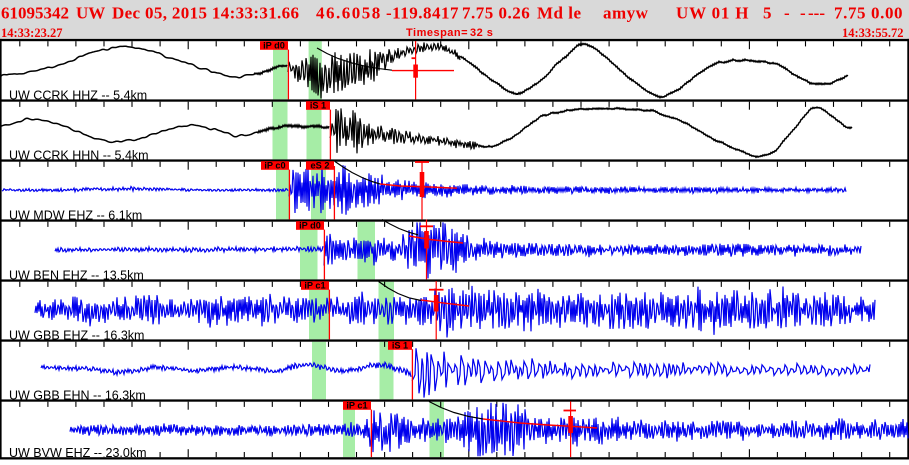 The width and height of the screenshot is (909, 465). What do you see at coordinates (35, 13) in the screenshot?
I see `svg-text: 61095342` at bounding box center [35, 13].